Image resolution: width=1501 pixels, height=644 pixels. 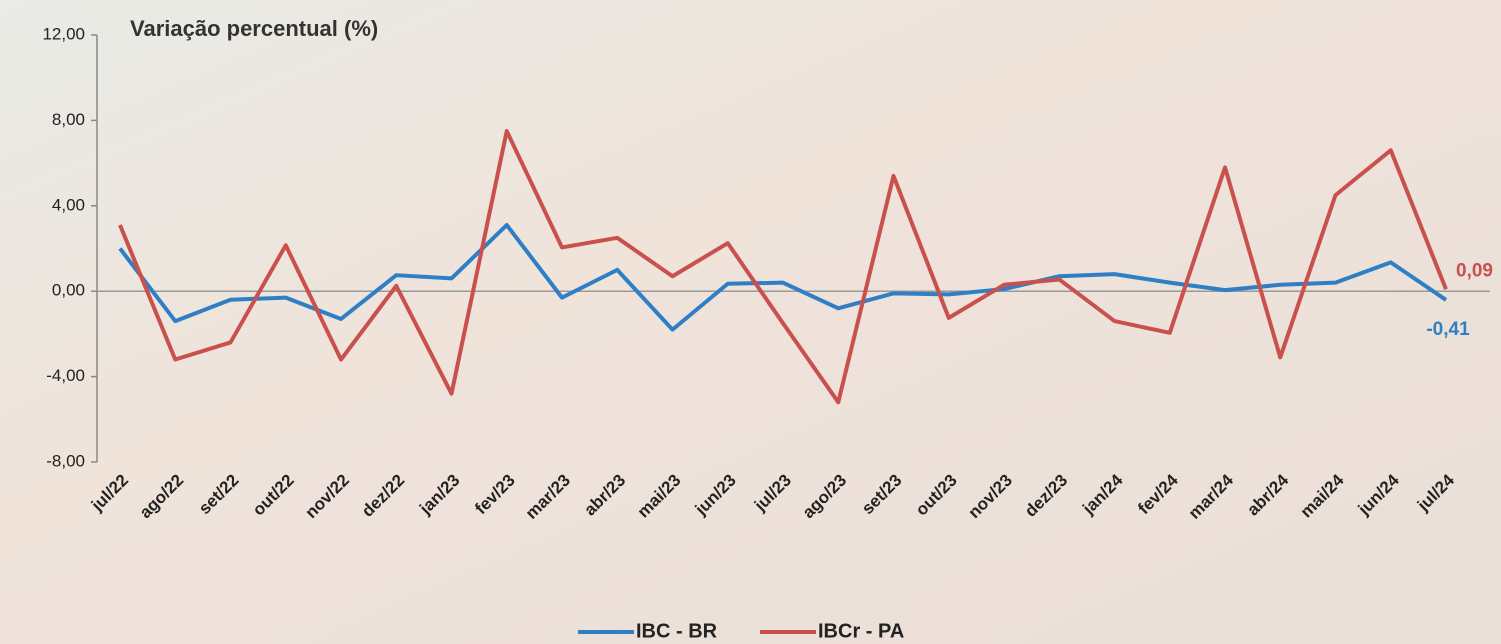 I want to click on y-tick-label: -4,00, so click(x=65, y=375).